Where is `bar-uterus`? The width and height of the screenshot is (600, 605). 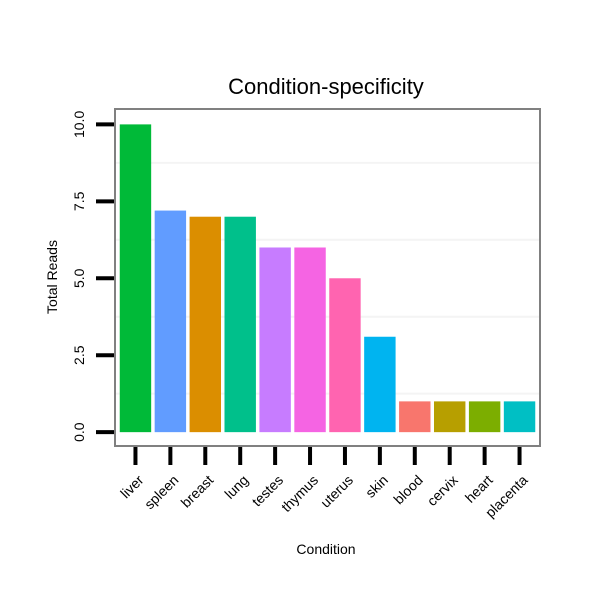
bar-uterus is located at coordinates (345, 355).